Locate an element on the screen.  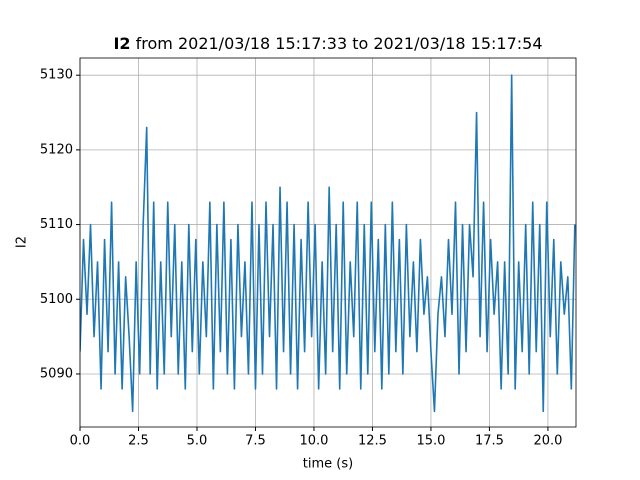
y-tick-label: 5090 is located at coordinates (56, 373).